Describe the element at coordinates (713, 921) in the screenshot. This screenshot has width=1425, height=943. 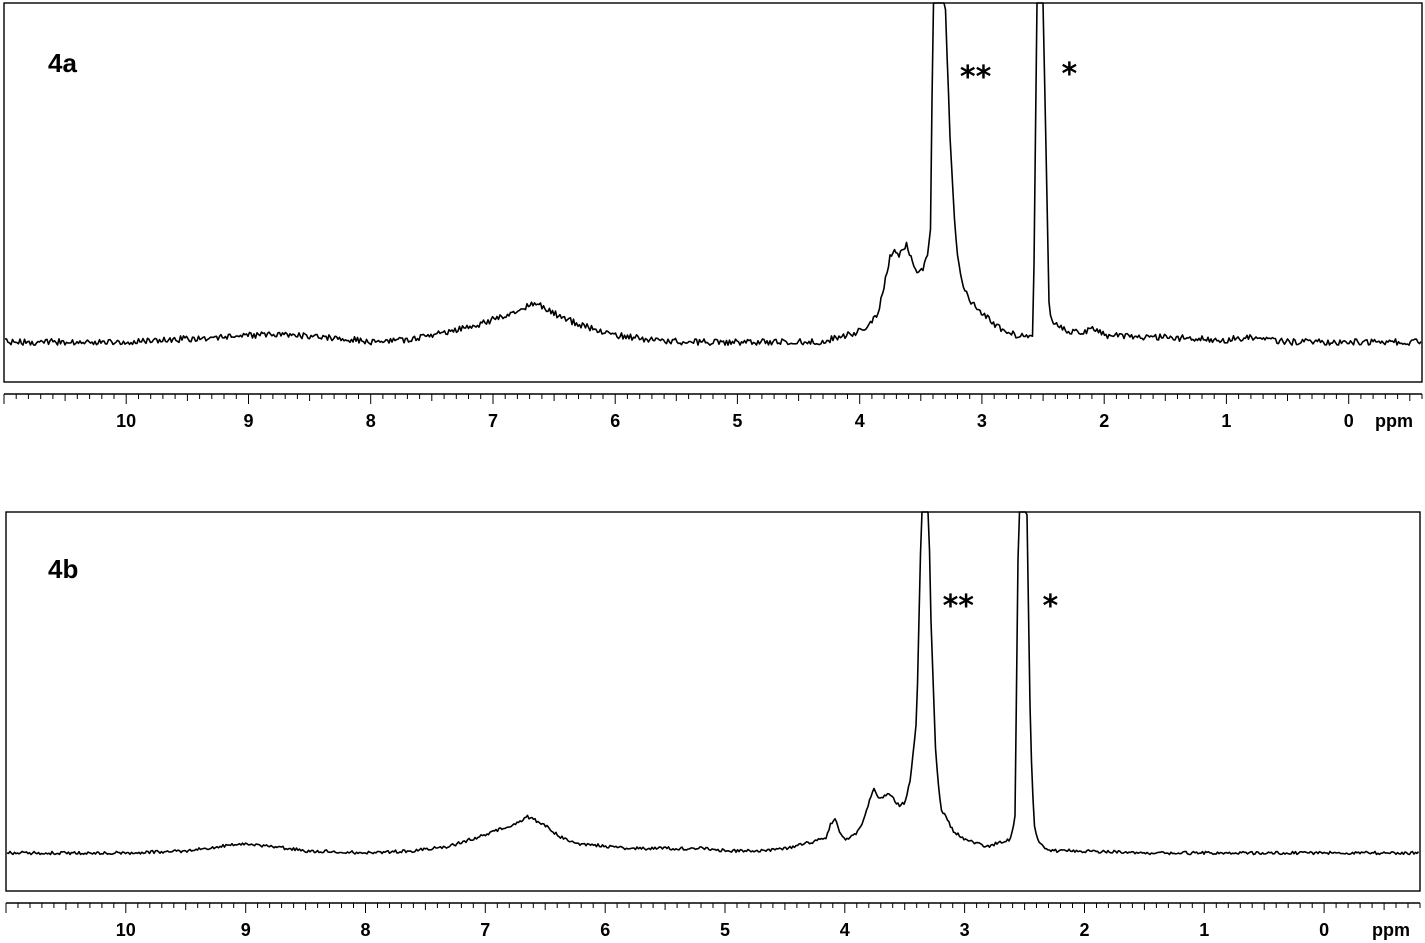
I see `x-axis-ticks-4b: 10 9 8 7 6 5 4 3 2 1 0` at that location.